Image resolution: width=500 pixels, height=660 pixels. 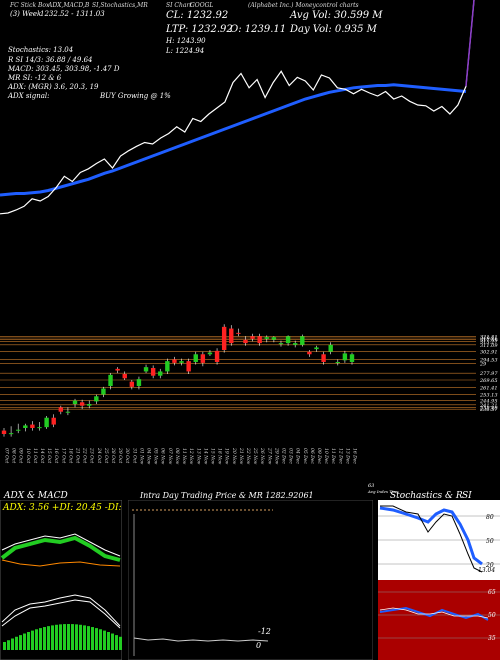 What do you see at coordinates (120, 455) in the screenshot?
I see `date-tick-label: 29 Oct` at bounding box center [120, 455].